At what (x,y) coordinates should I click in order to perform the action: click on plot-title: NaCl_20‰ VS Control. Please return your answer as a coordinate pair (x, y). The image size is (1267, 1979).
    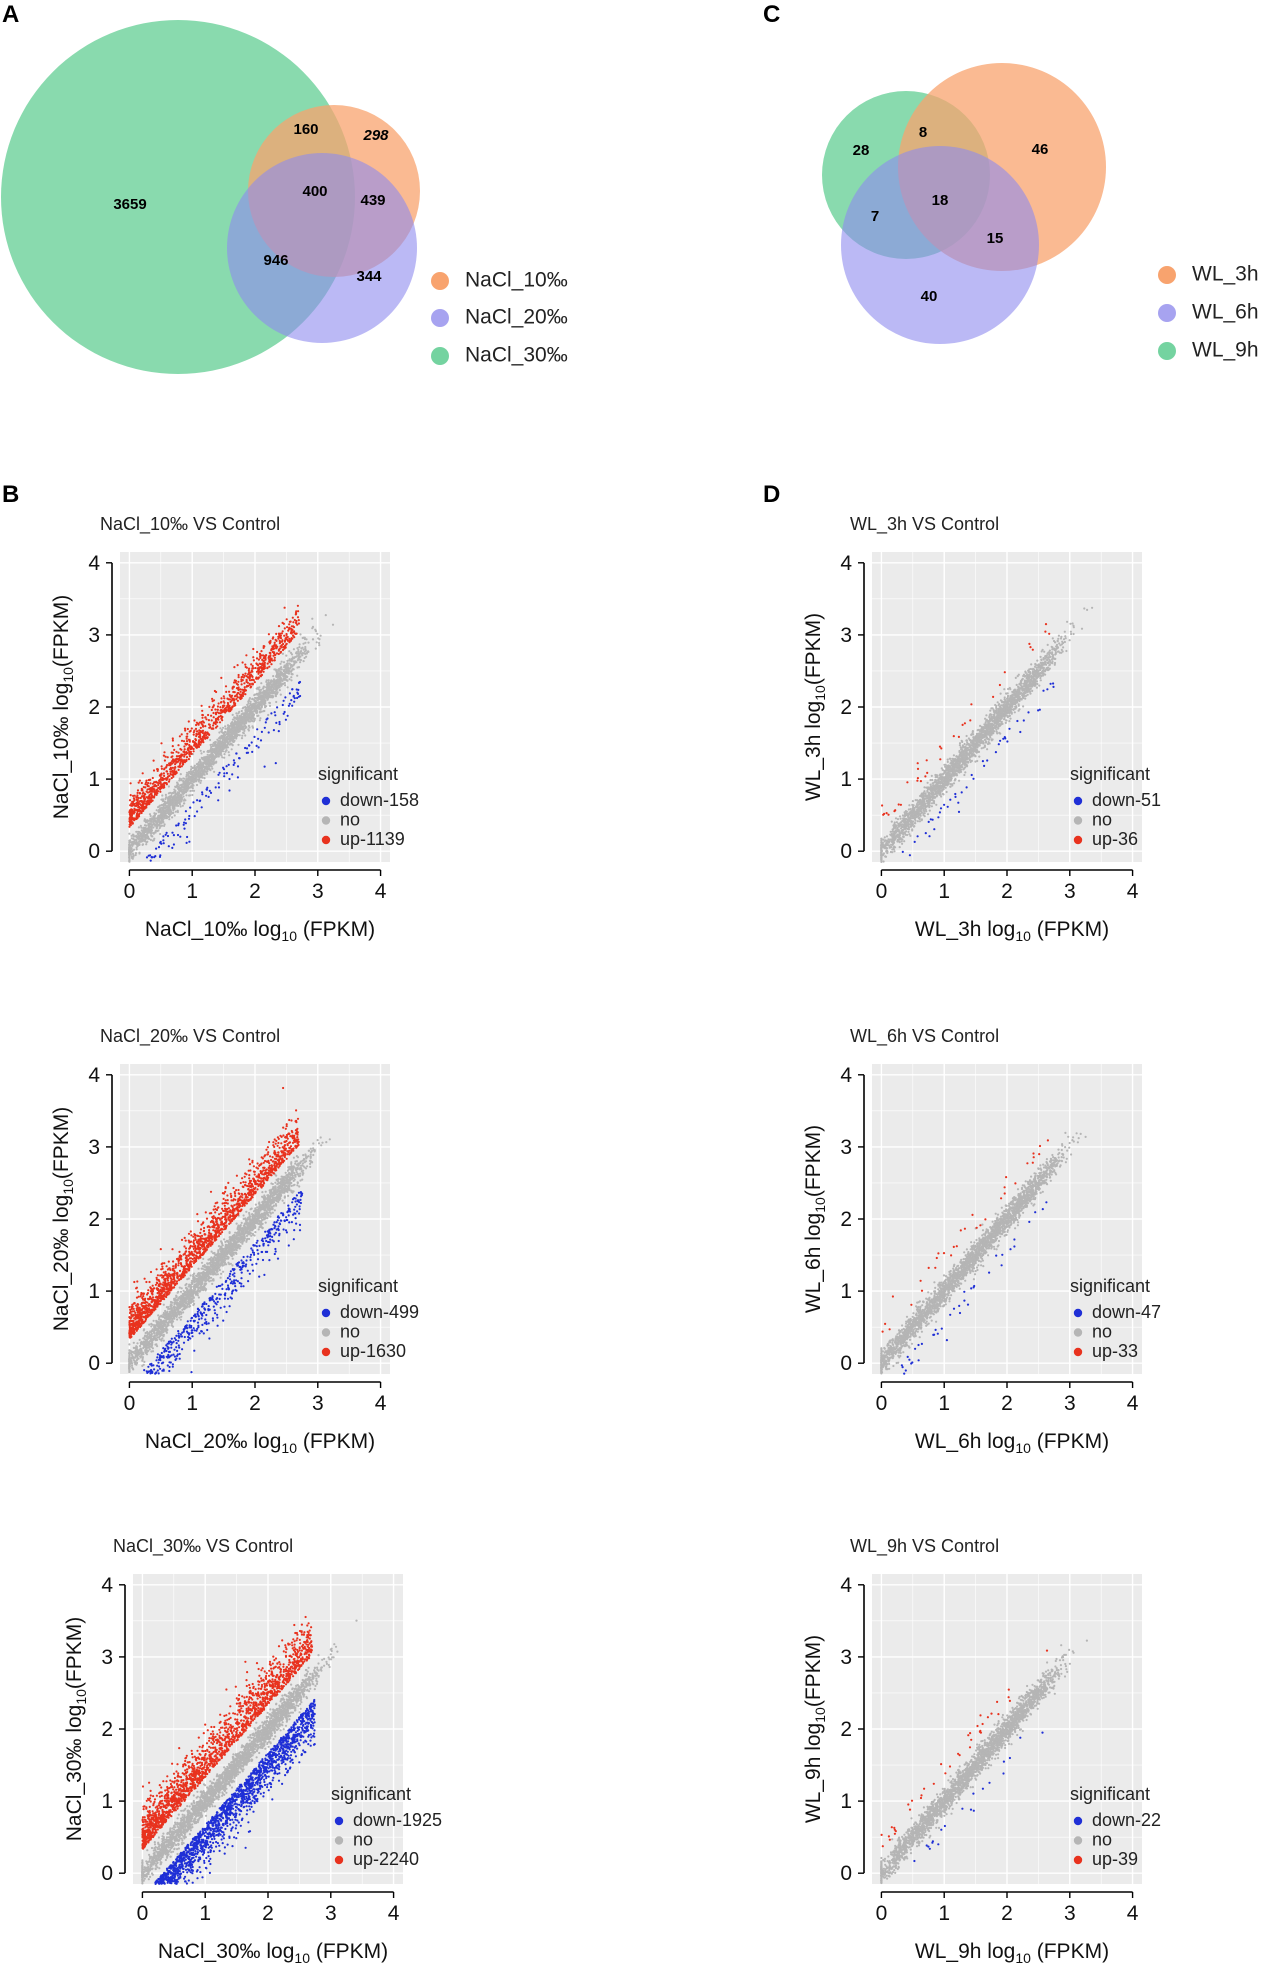
    Looking at the image, I should click on (190, 1036).